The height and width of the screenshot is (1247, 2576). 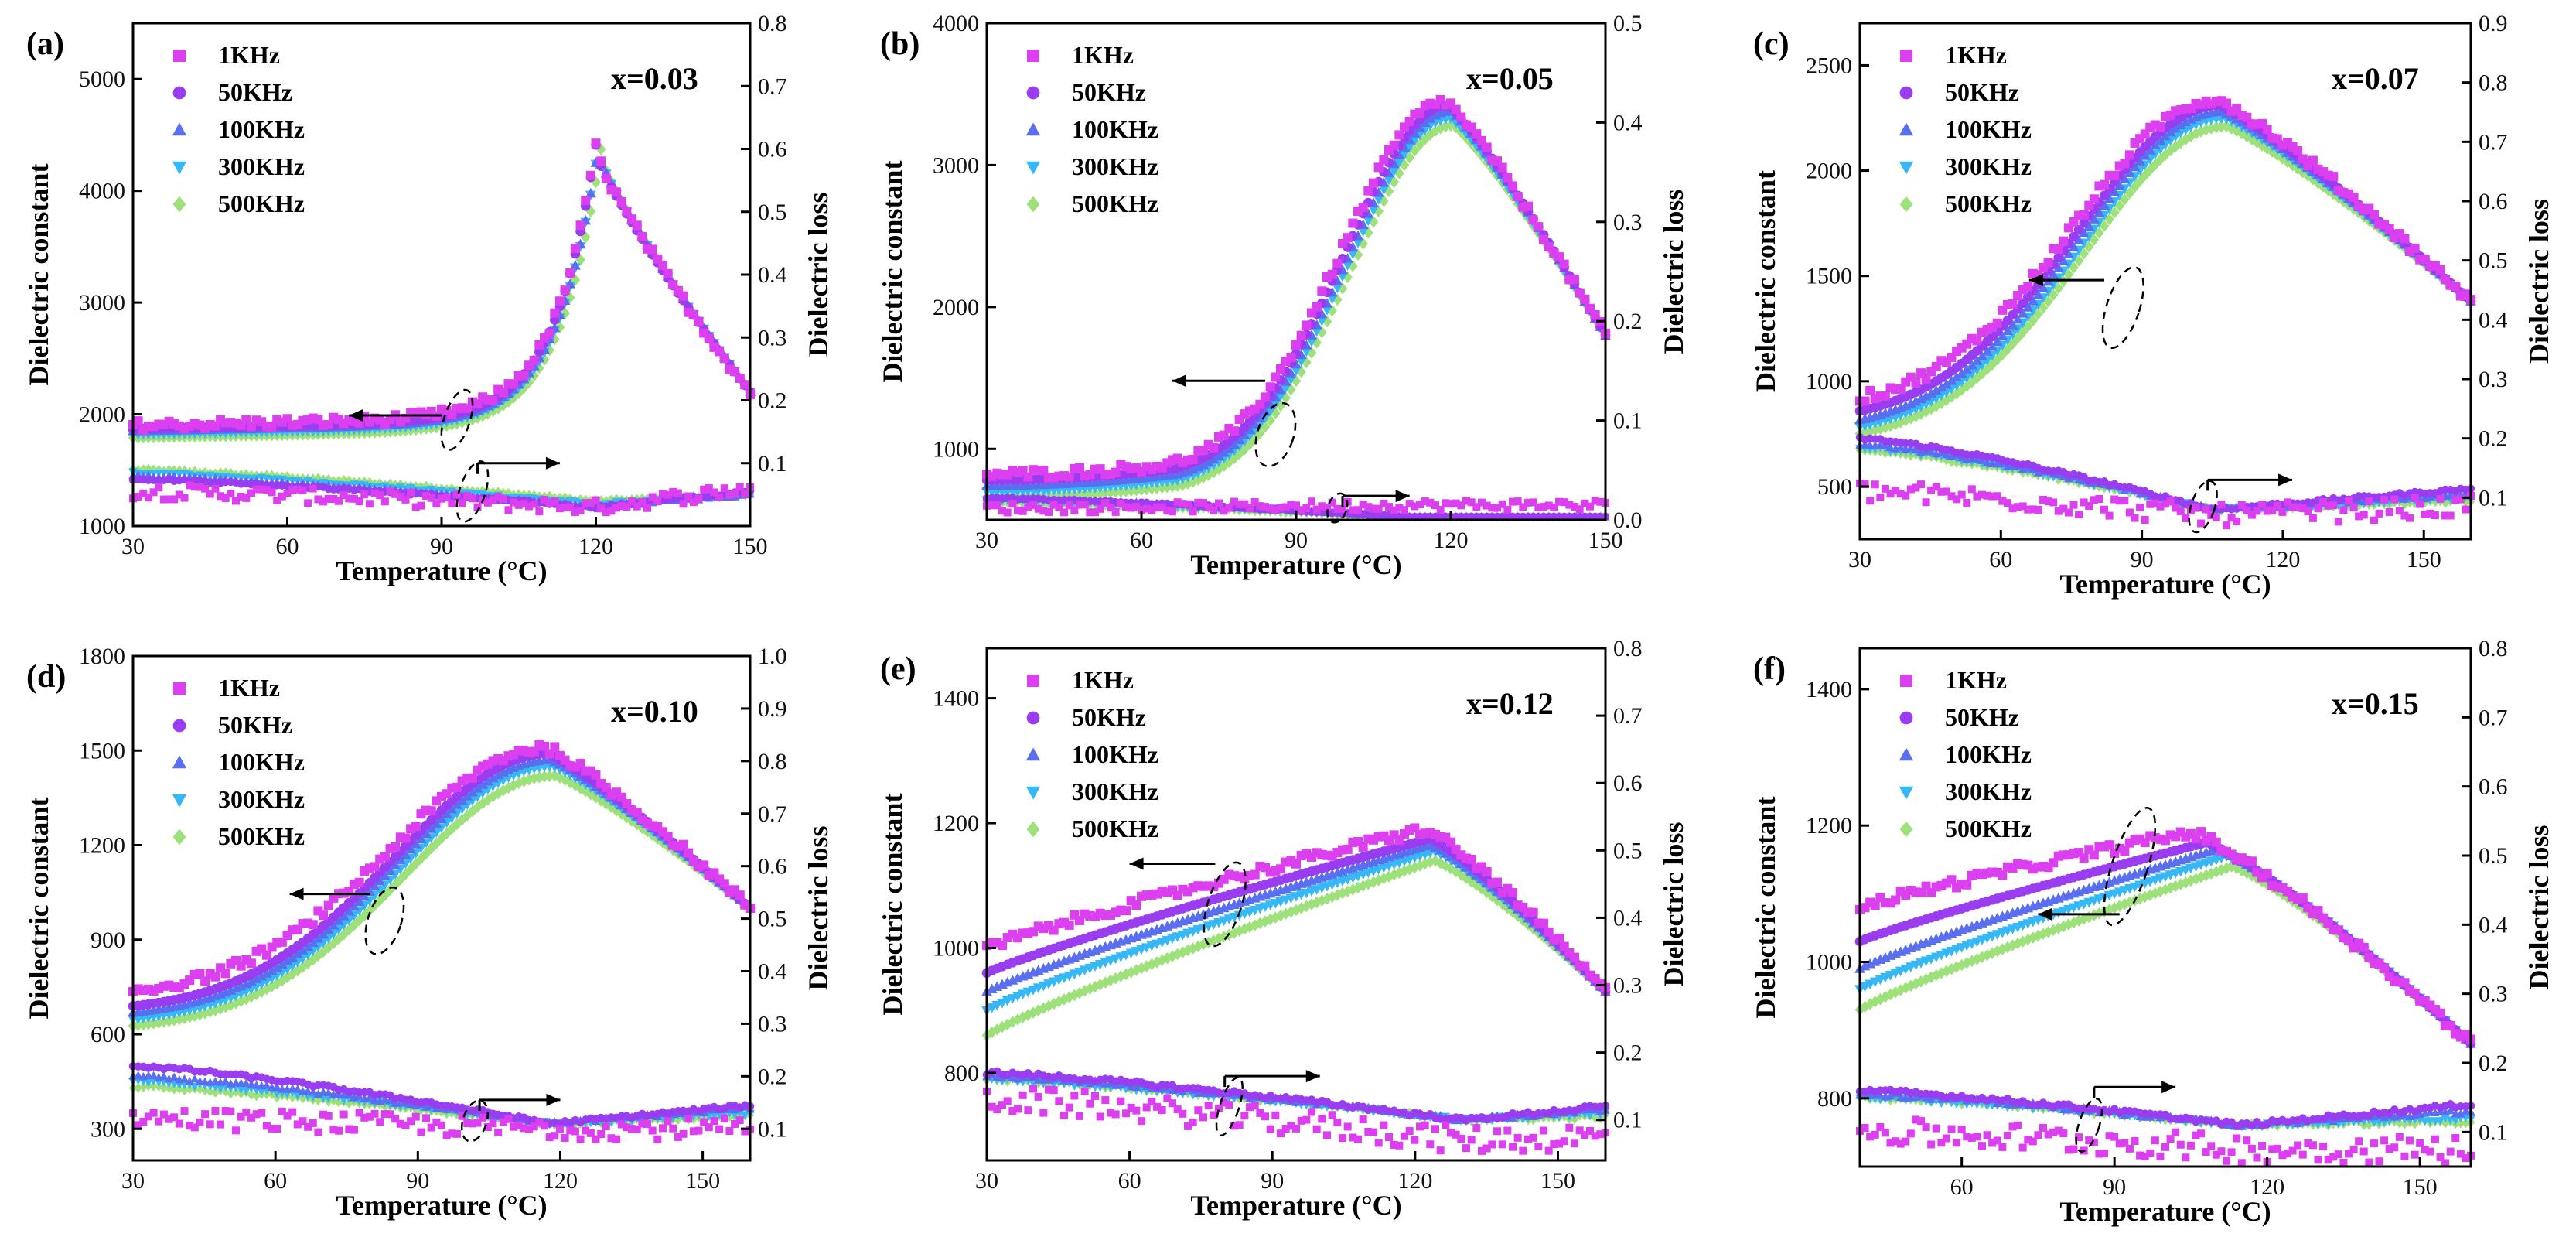 What do you see at coordinates (102, 191) in the screenshot?
I see `y-tick-label: 4000` at bounding box center [102, 191].